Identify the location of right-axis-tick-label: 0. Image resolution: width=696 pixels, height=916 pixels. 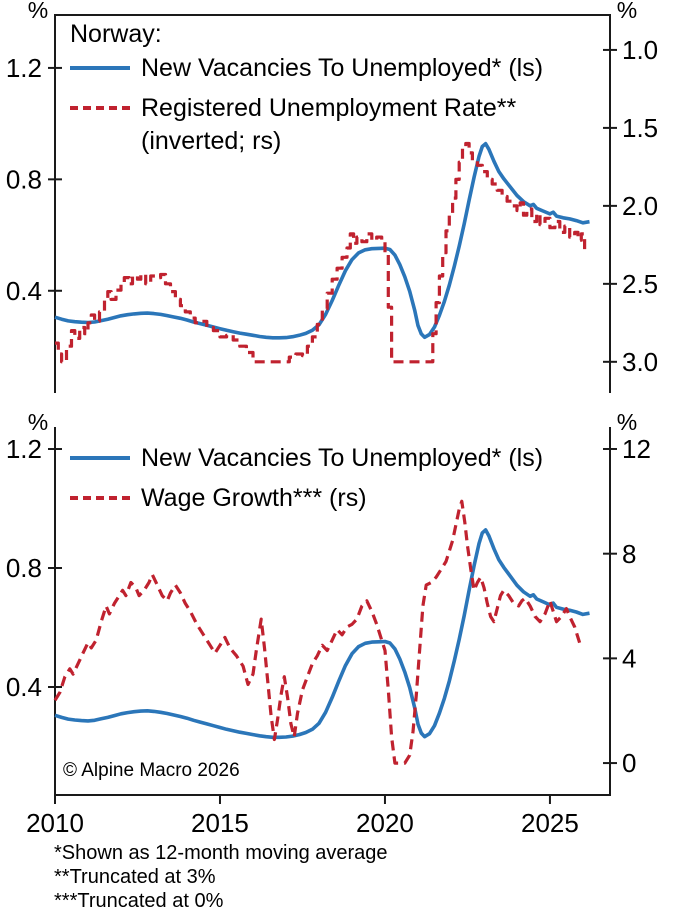
(629, 763).